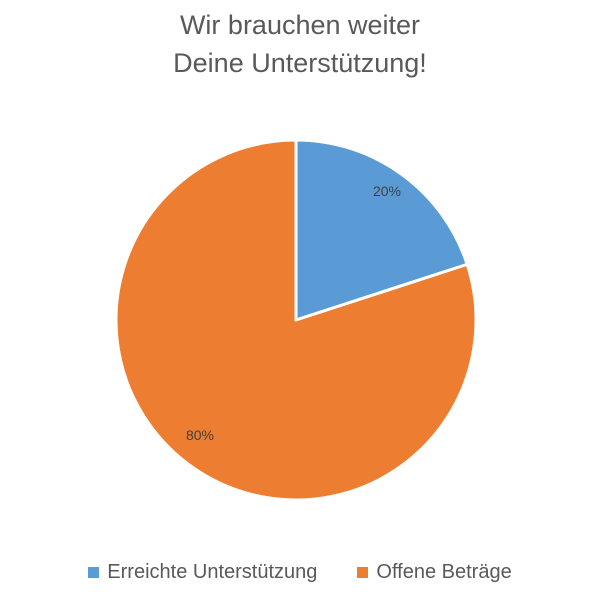 This screenshot has width=600, height=600. What do you see at coordinates (300, 25) in the screenshot?
I see `chart-title-line-1: Wir brauchen weiter` at bounding box center [300, 25].